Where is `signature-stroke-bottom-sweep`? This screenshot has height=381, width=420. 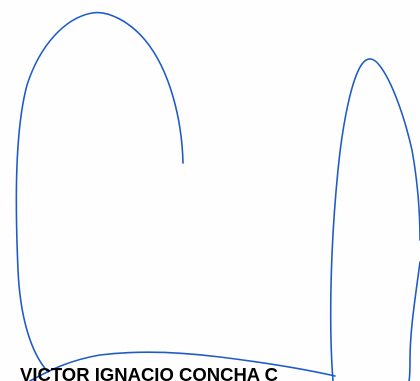 signature-stroke-bottom-sweep is located at coordinates (182, 366).